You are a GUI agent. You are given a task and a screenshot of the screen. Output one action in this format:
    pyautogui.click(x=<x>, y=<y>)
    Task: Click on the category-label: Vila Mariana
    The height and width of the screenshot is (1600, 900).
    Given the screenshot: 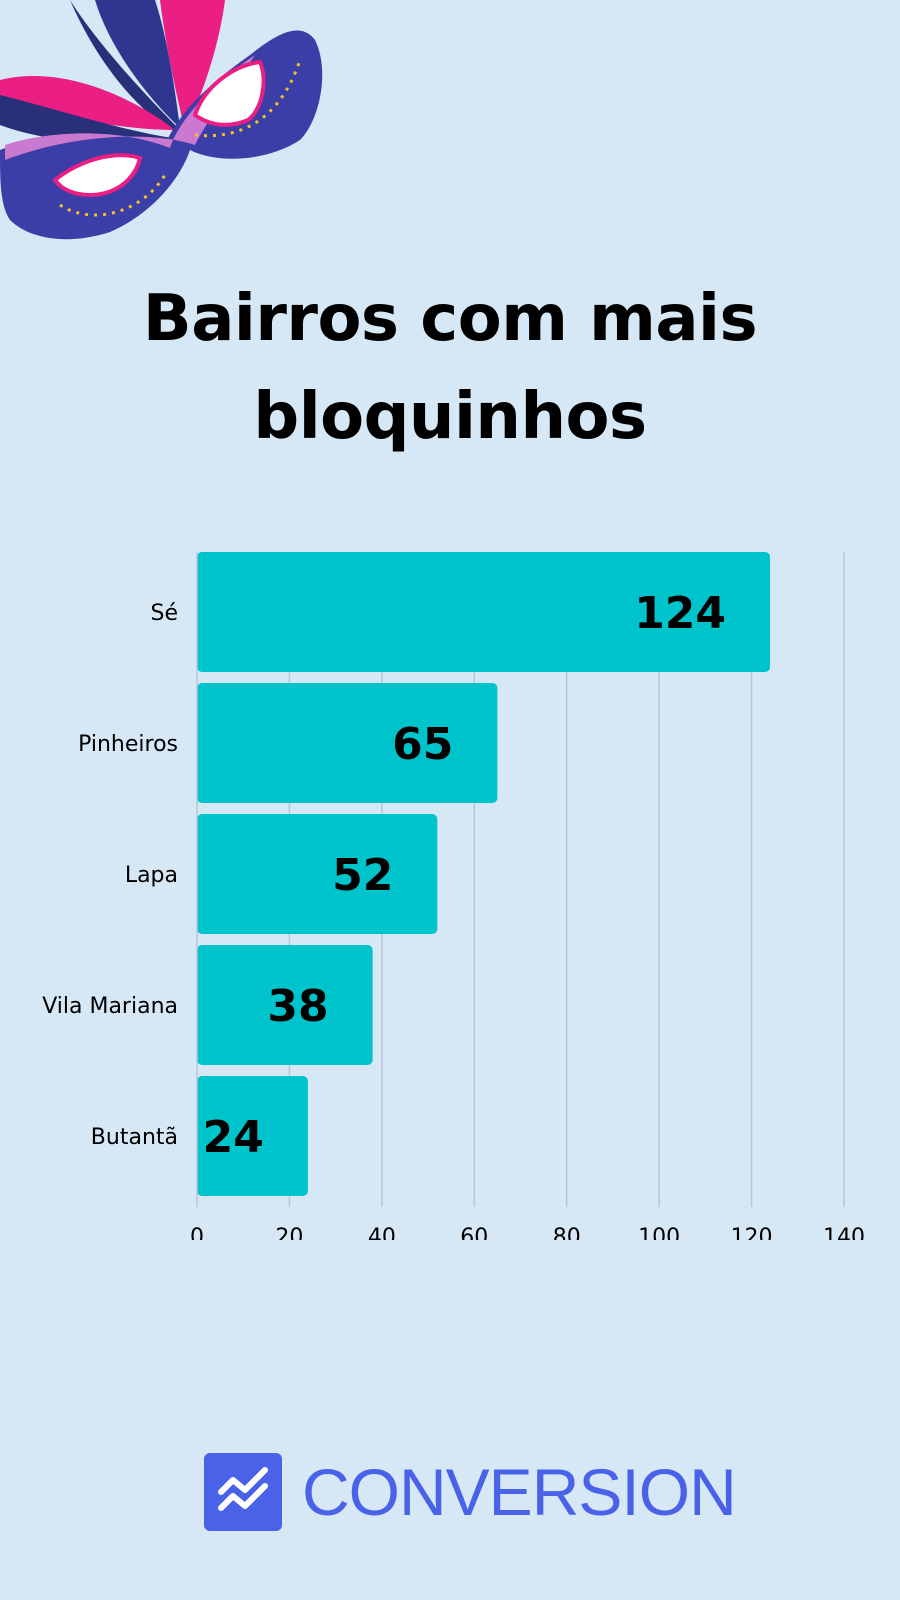 What is the action you would take?
    pyautogui.click(x=110, y=1006)
    